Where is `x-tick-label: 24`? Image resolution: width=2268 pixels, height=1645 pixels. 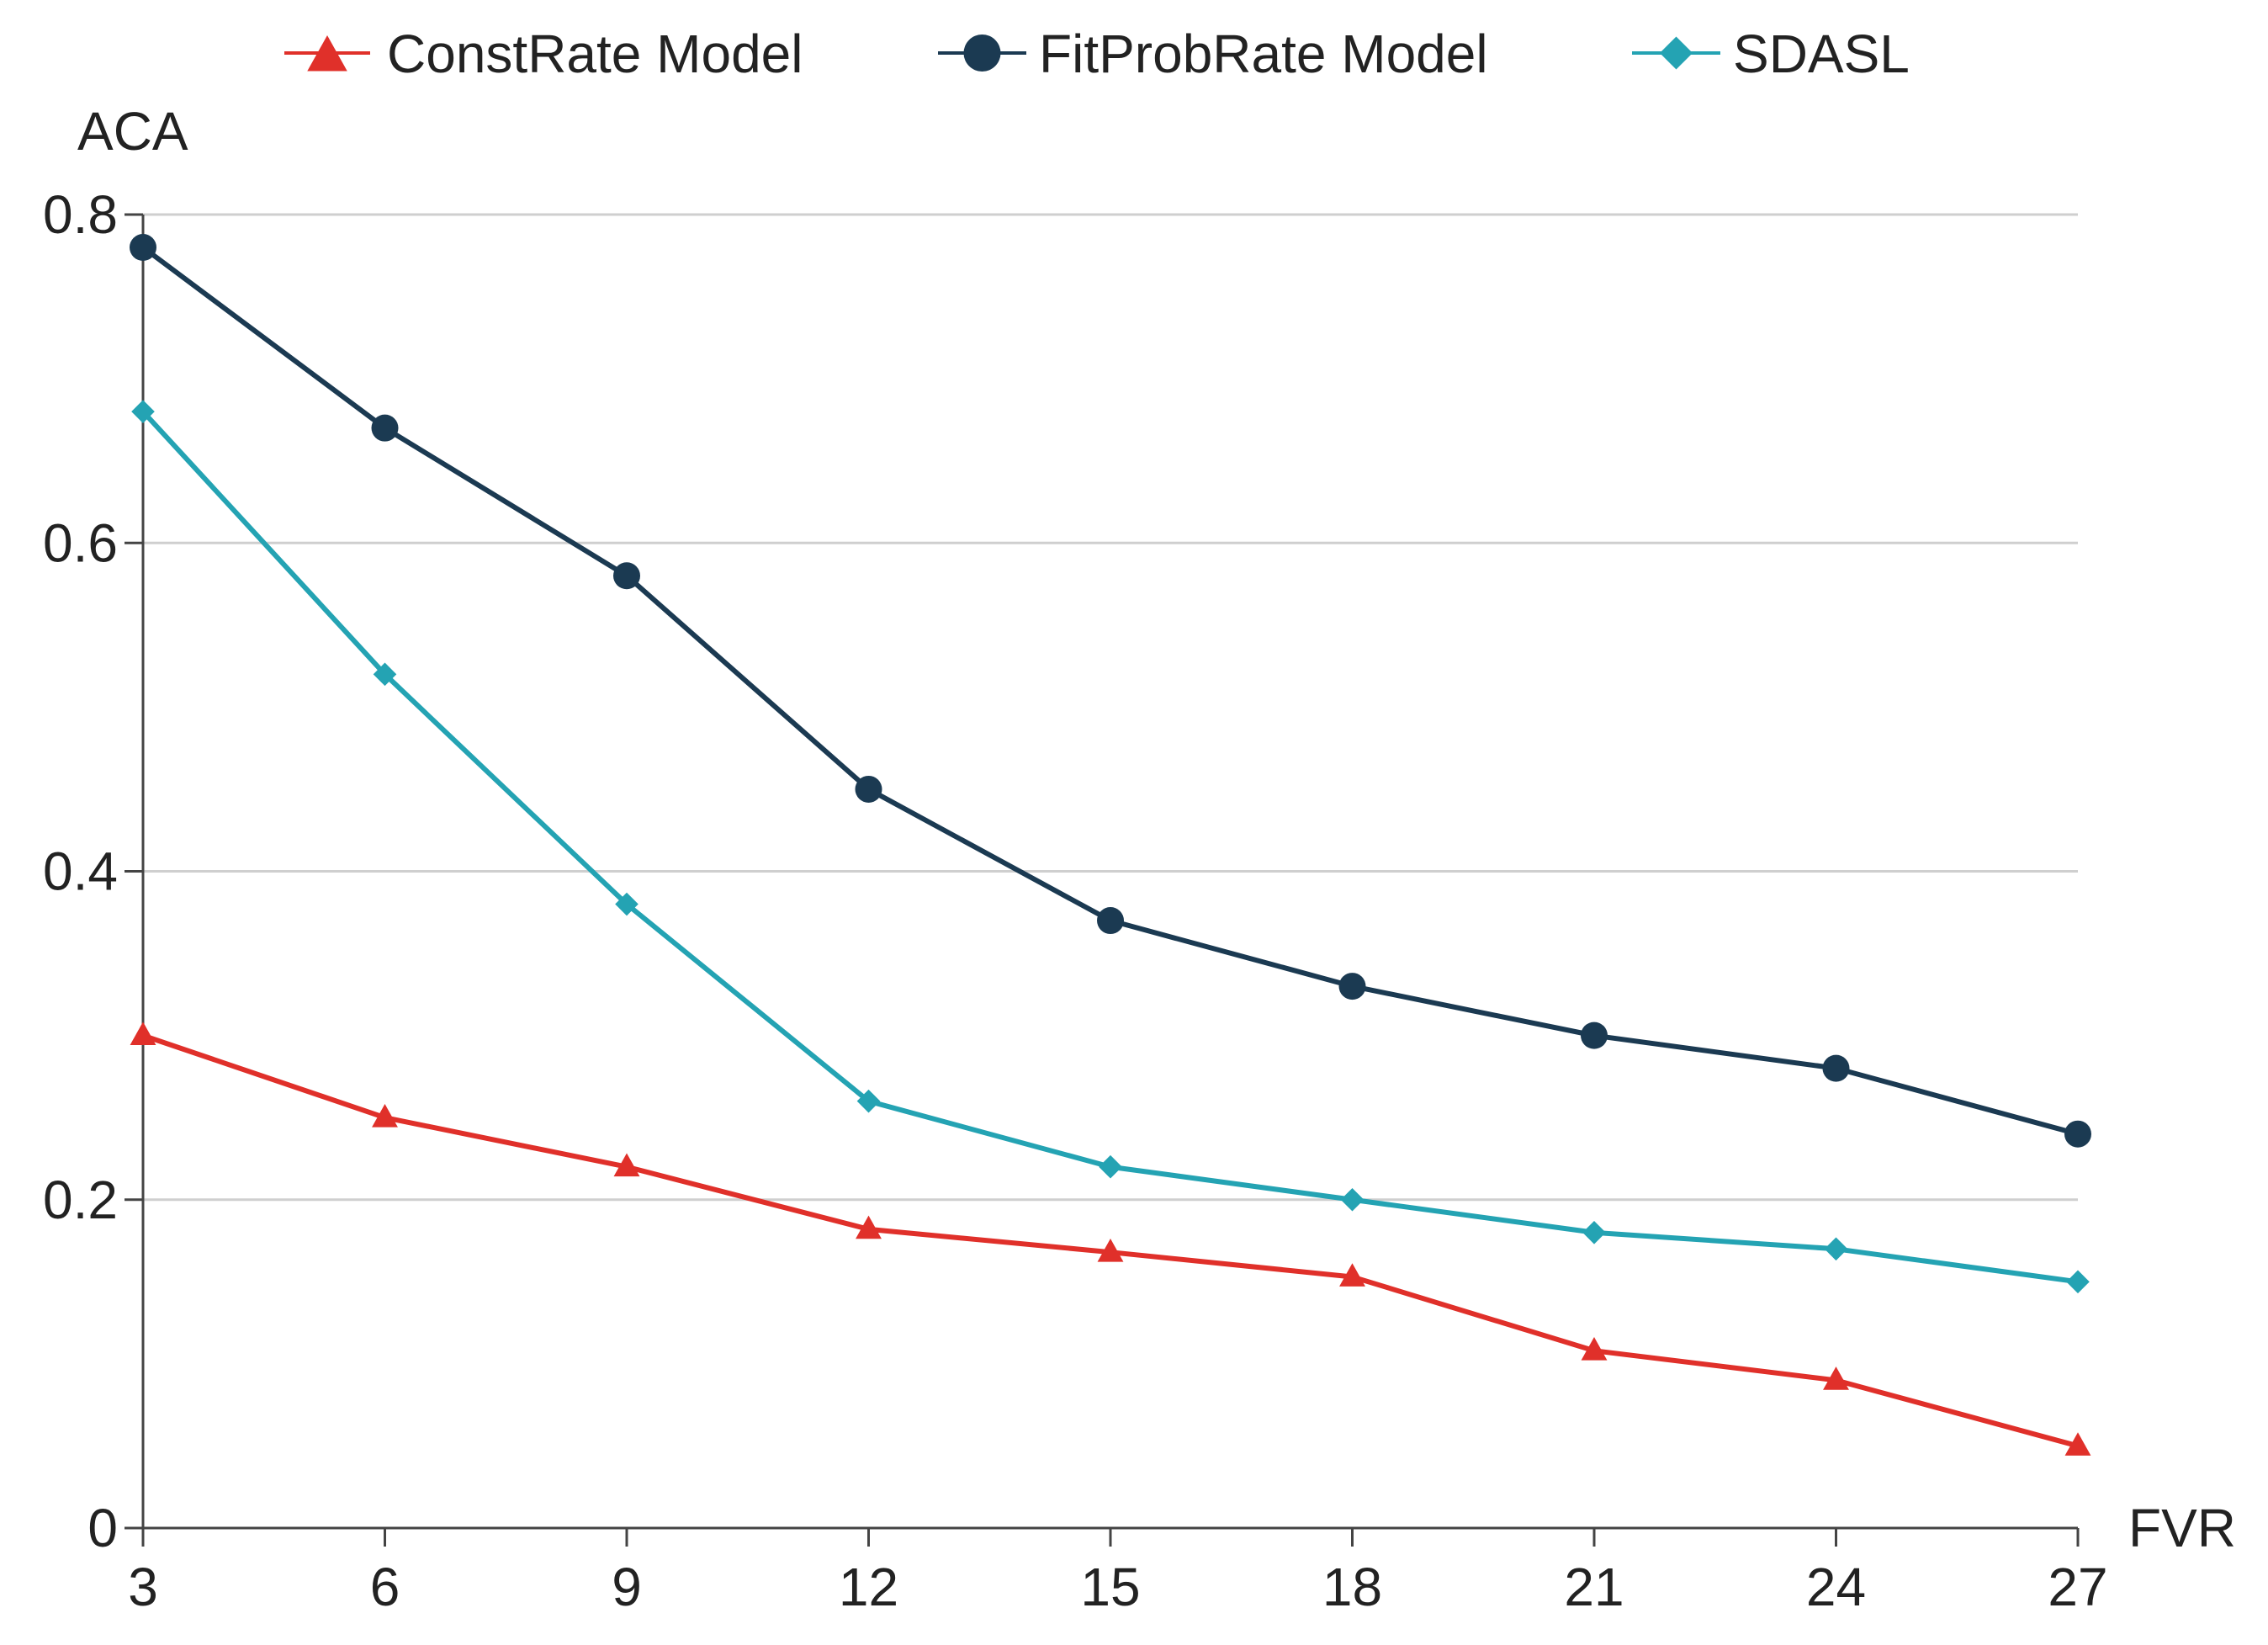 x-tick-label: 24 is located at coordinates (1836, 1587).